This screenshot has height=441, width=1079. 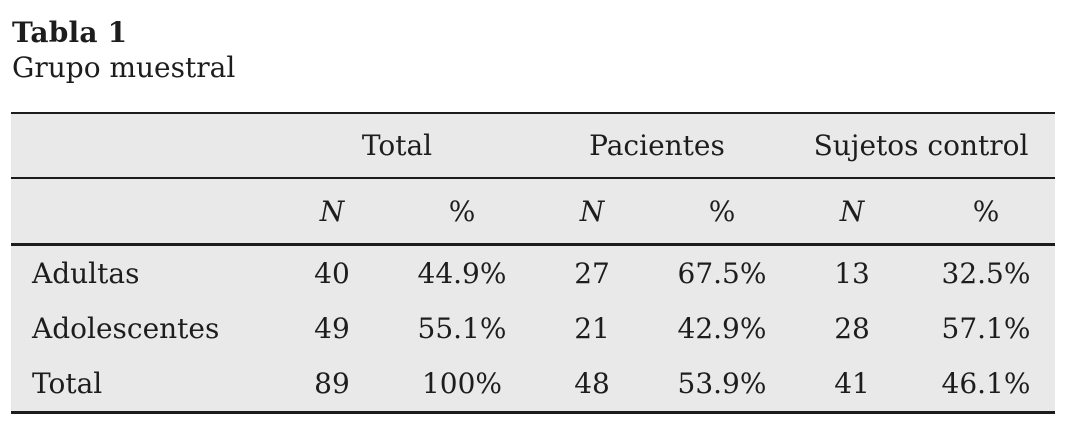 I want to click on col-header-patients-n: N, so click(x=592, y=211).